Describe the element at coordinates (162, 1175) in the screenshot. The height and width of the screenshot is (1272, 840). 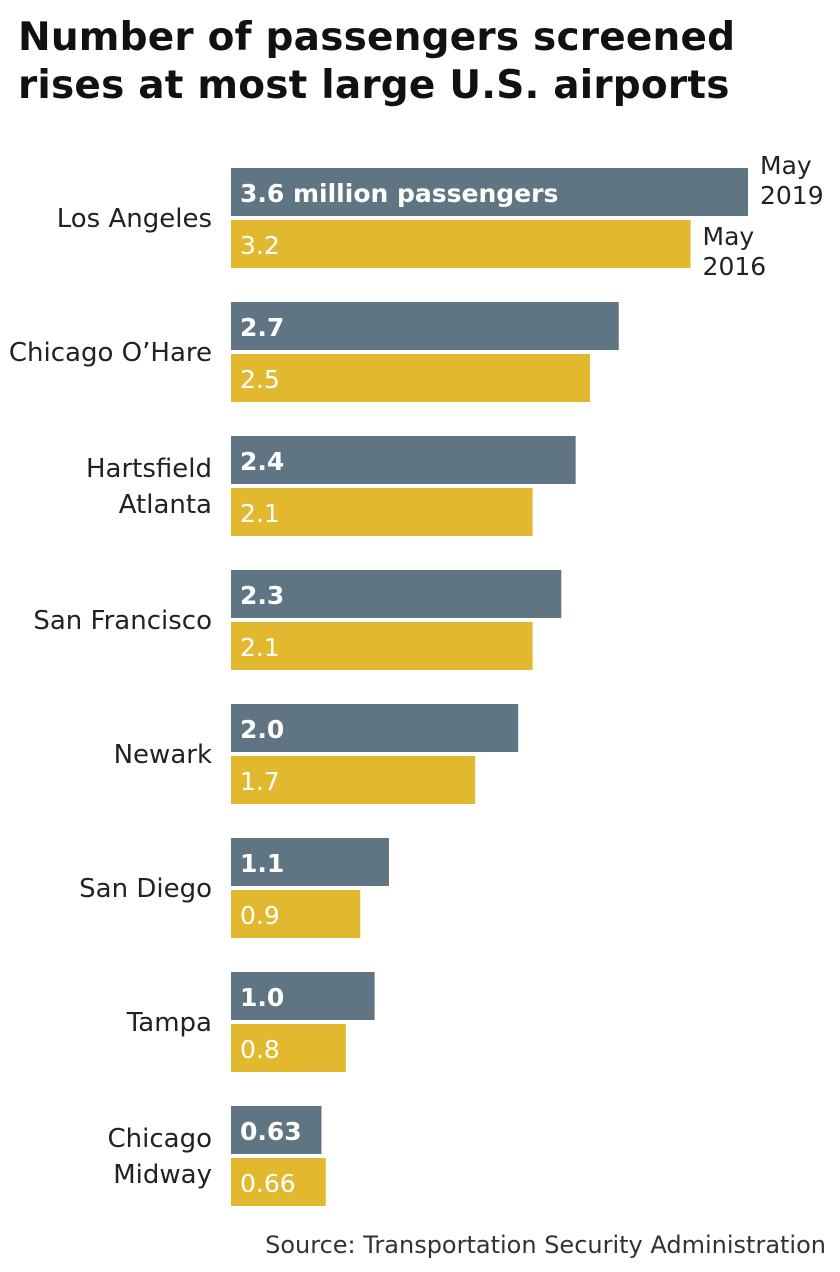
I see `category-label: Midway` at that location.